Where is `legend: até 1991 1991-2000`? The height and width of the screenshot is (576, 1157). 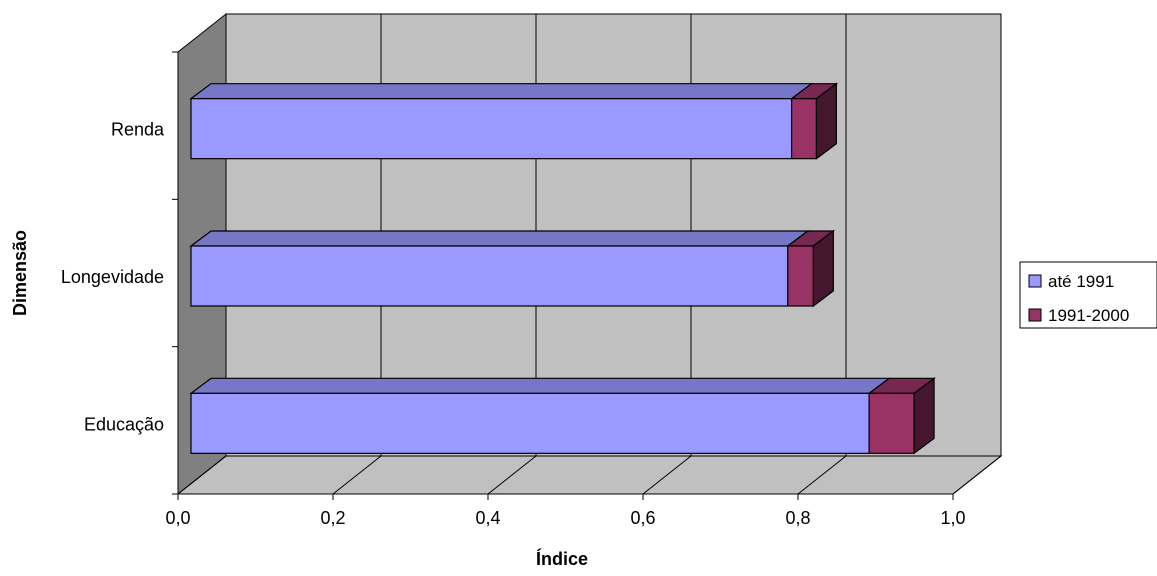
legend: até 1991 1991-2000 is located at coordinates (1088, 295).